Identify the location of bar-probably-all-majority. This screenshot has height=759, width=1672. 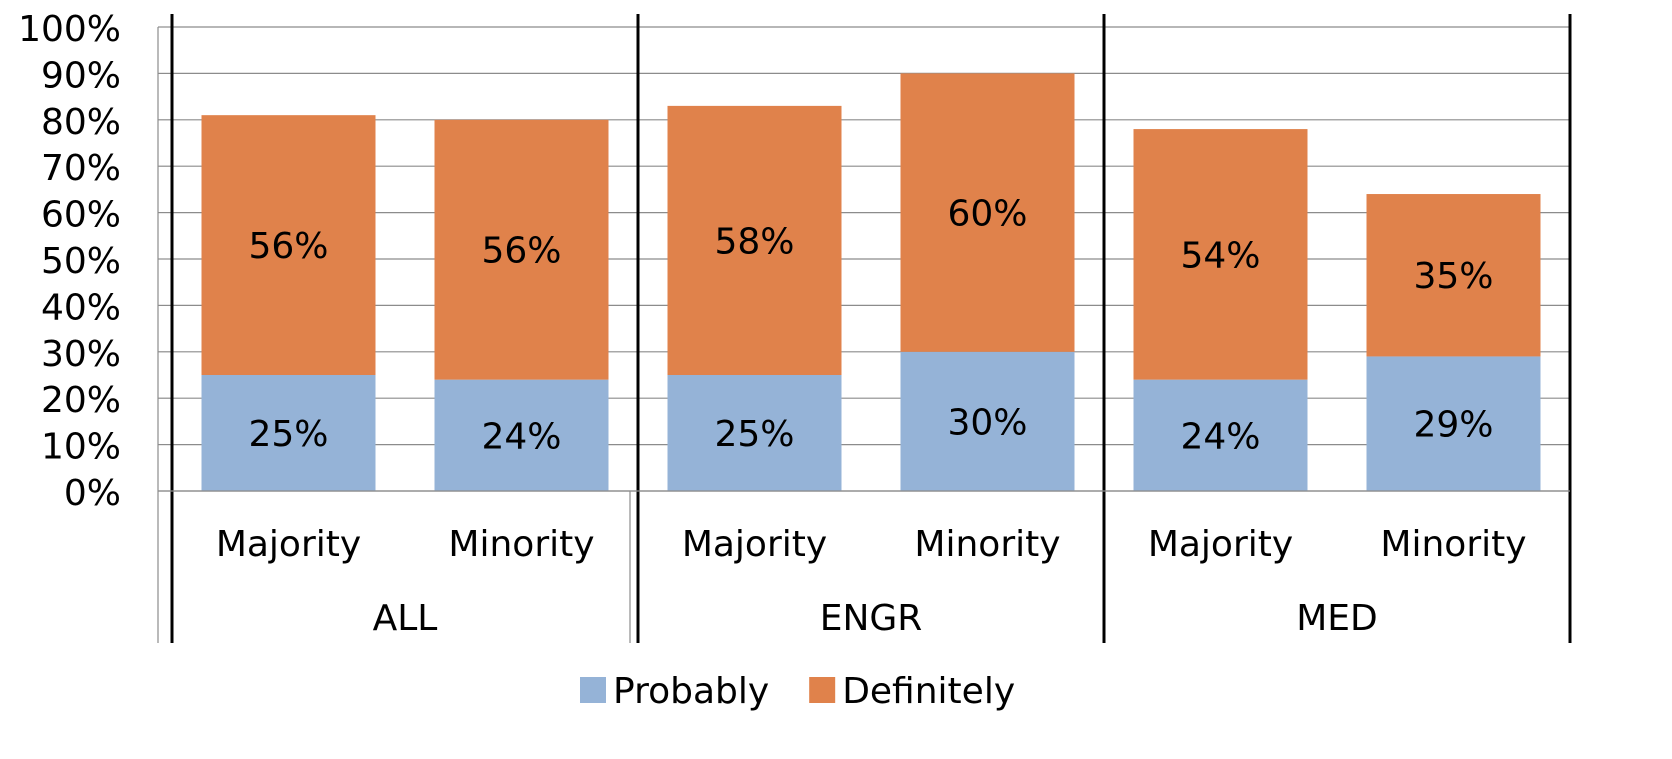
(288, 433).